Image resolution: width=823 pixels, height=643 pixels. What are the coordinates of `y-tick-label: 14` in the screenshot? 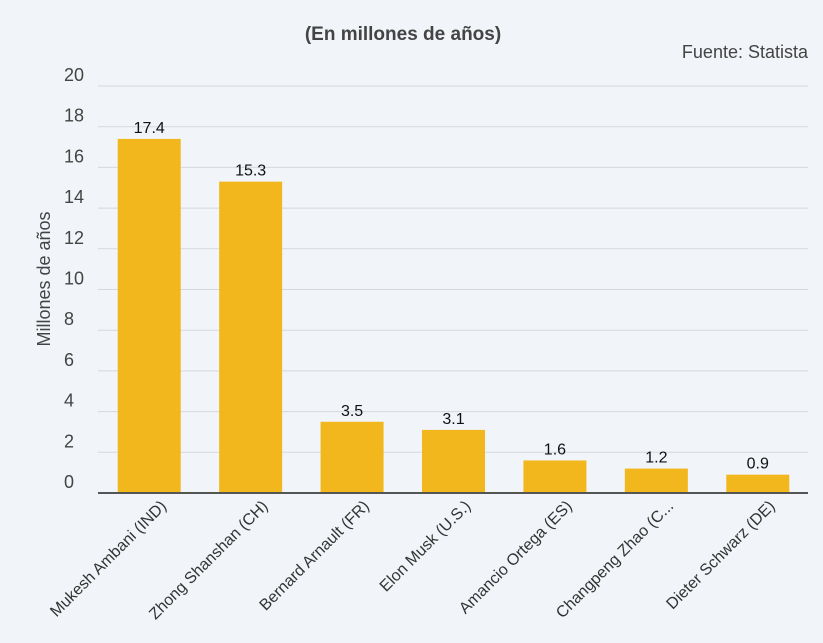 It's located at (74, 197).